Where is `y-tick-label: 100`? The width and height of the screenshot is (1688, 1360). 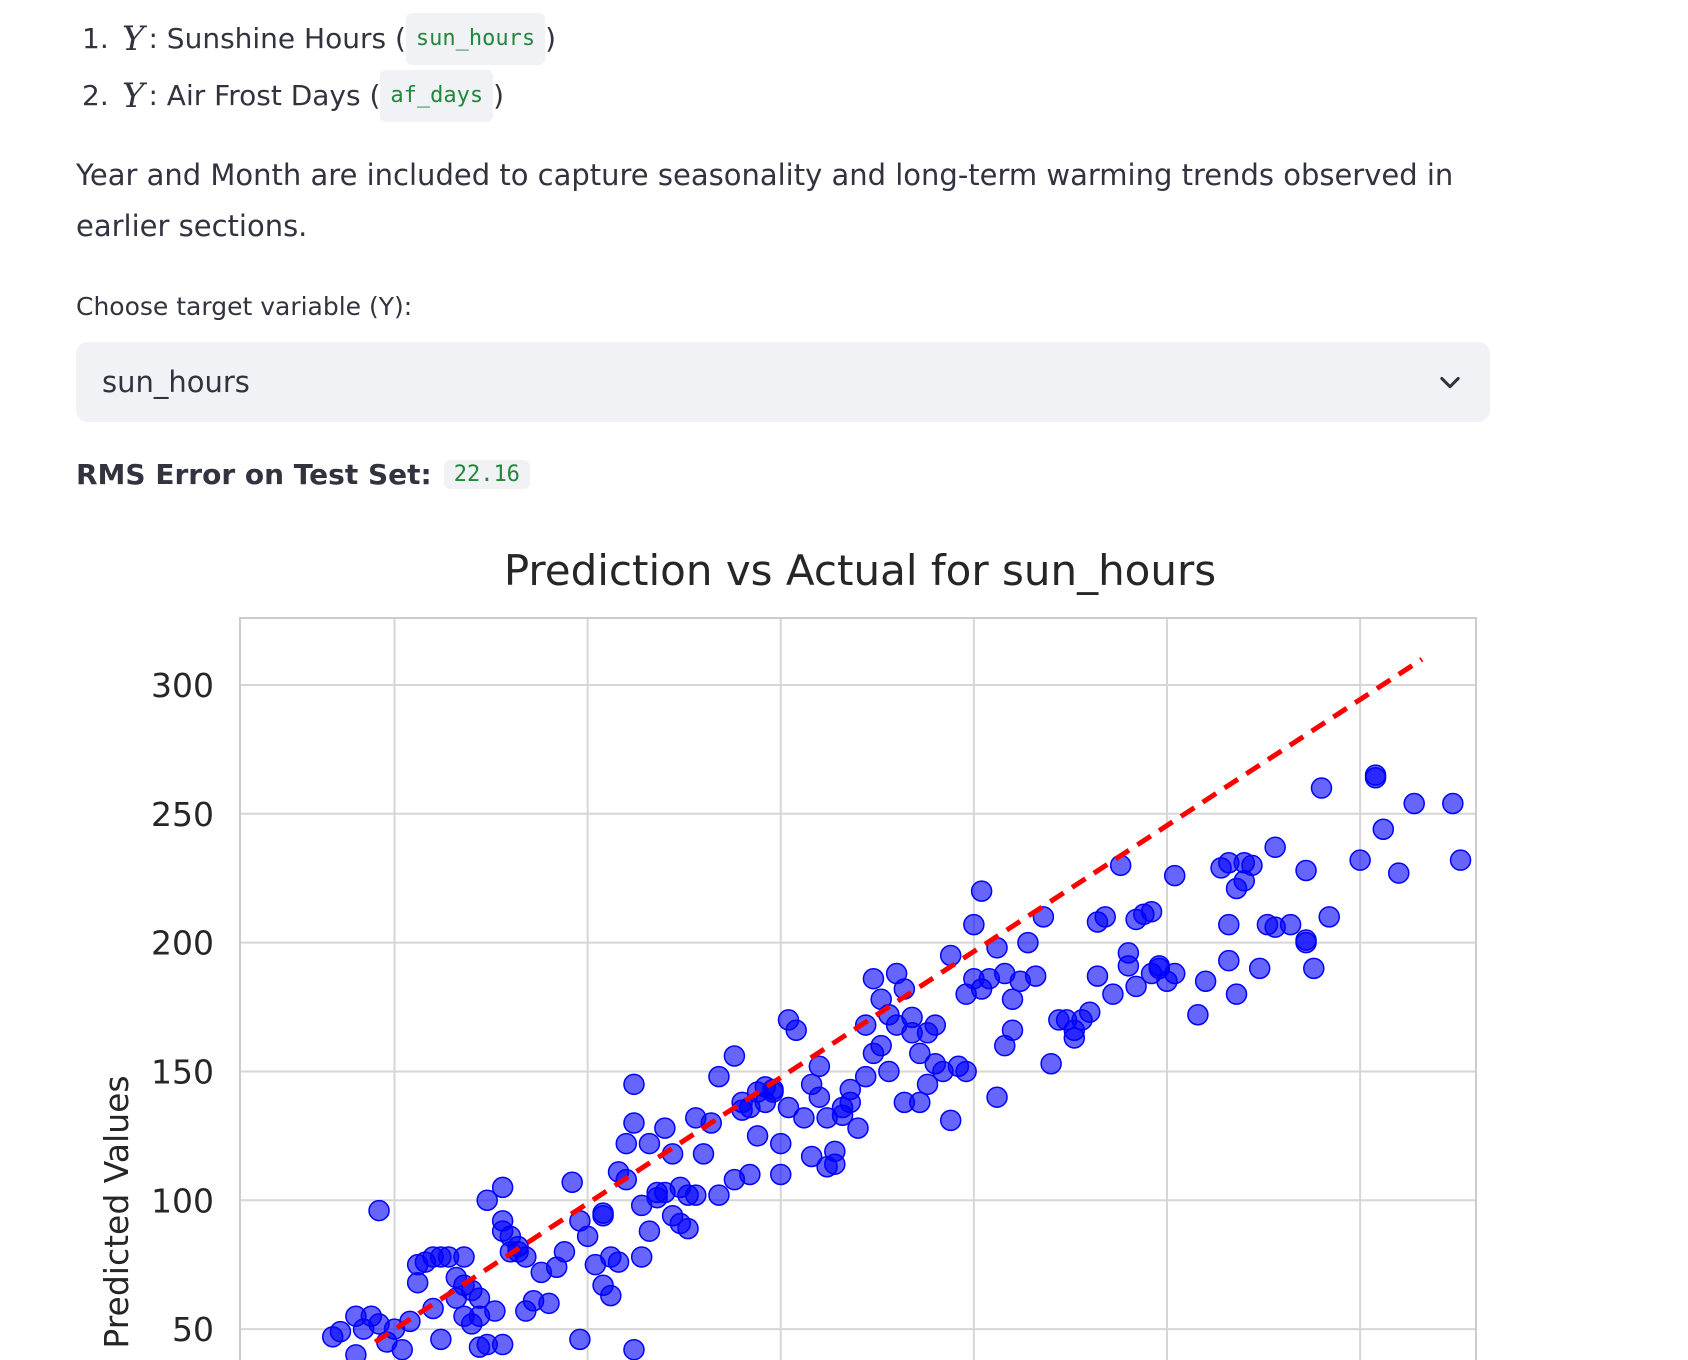
y-tick-label: 100 is located at coordinates (182, 1200).